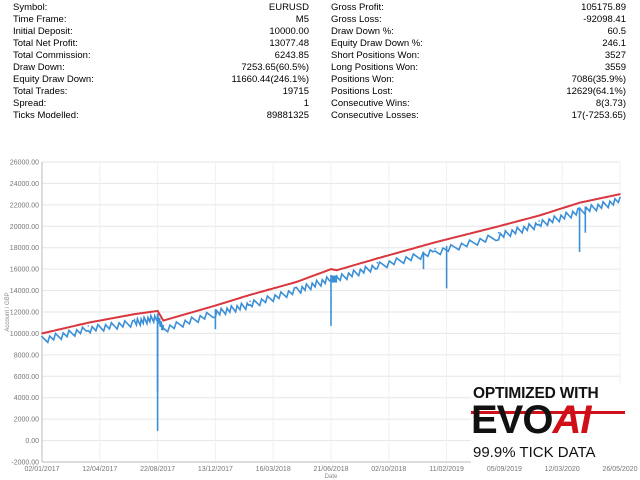 The width and height of the screenshot is (640, 480). What do you see at coordinates (446, 469) in the screenshot?
I see `x-tick-label: 11/02/2019` at bounding box center [446, 469].